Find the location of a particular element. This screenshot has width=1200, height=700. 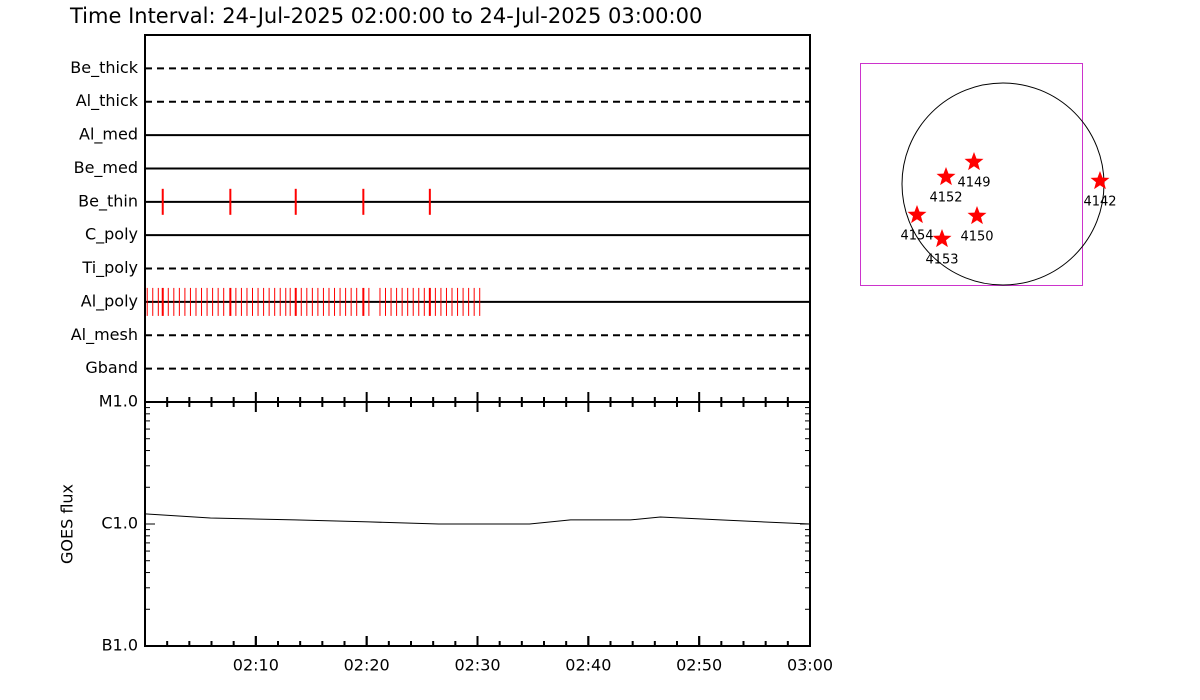

region-label: 4153 is located at coordinates (941, 260).